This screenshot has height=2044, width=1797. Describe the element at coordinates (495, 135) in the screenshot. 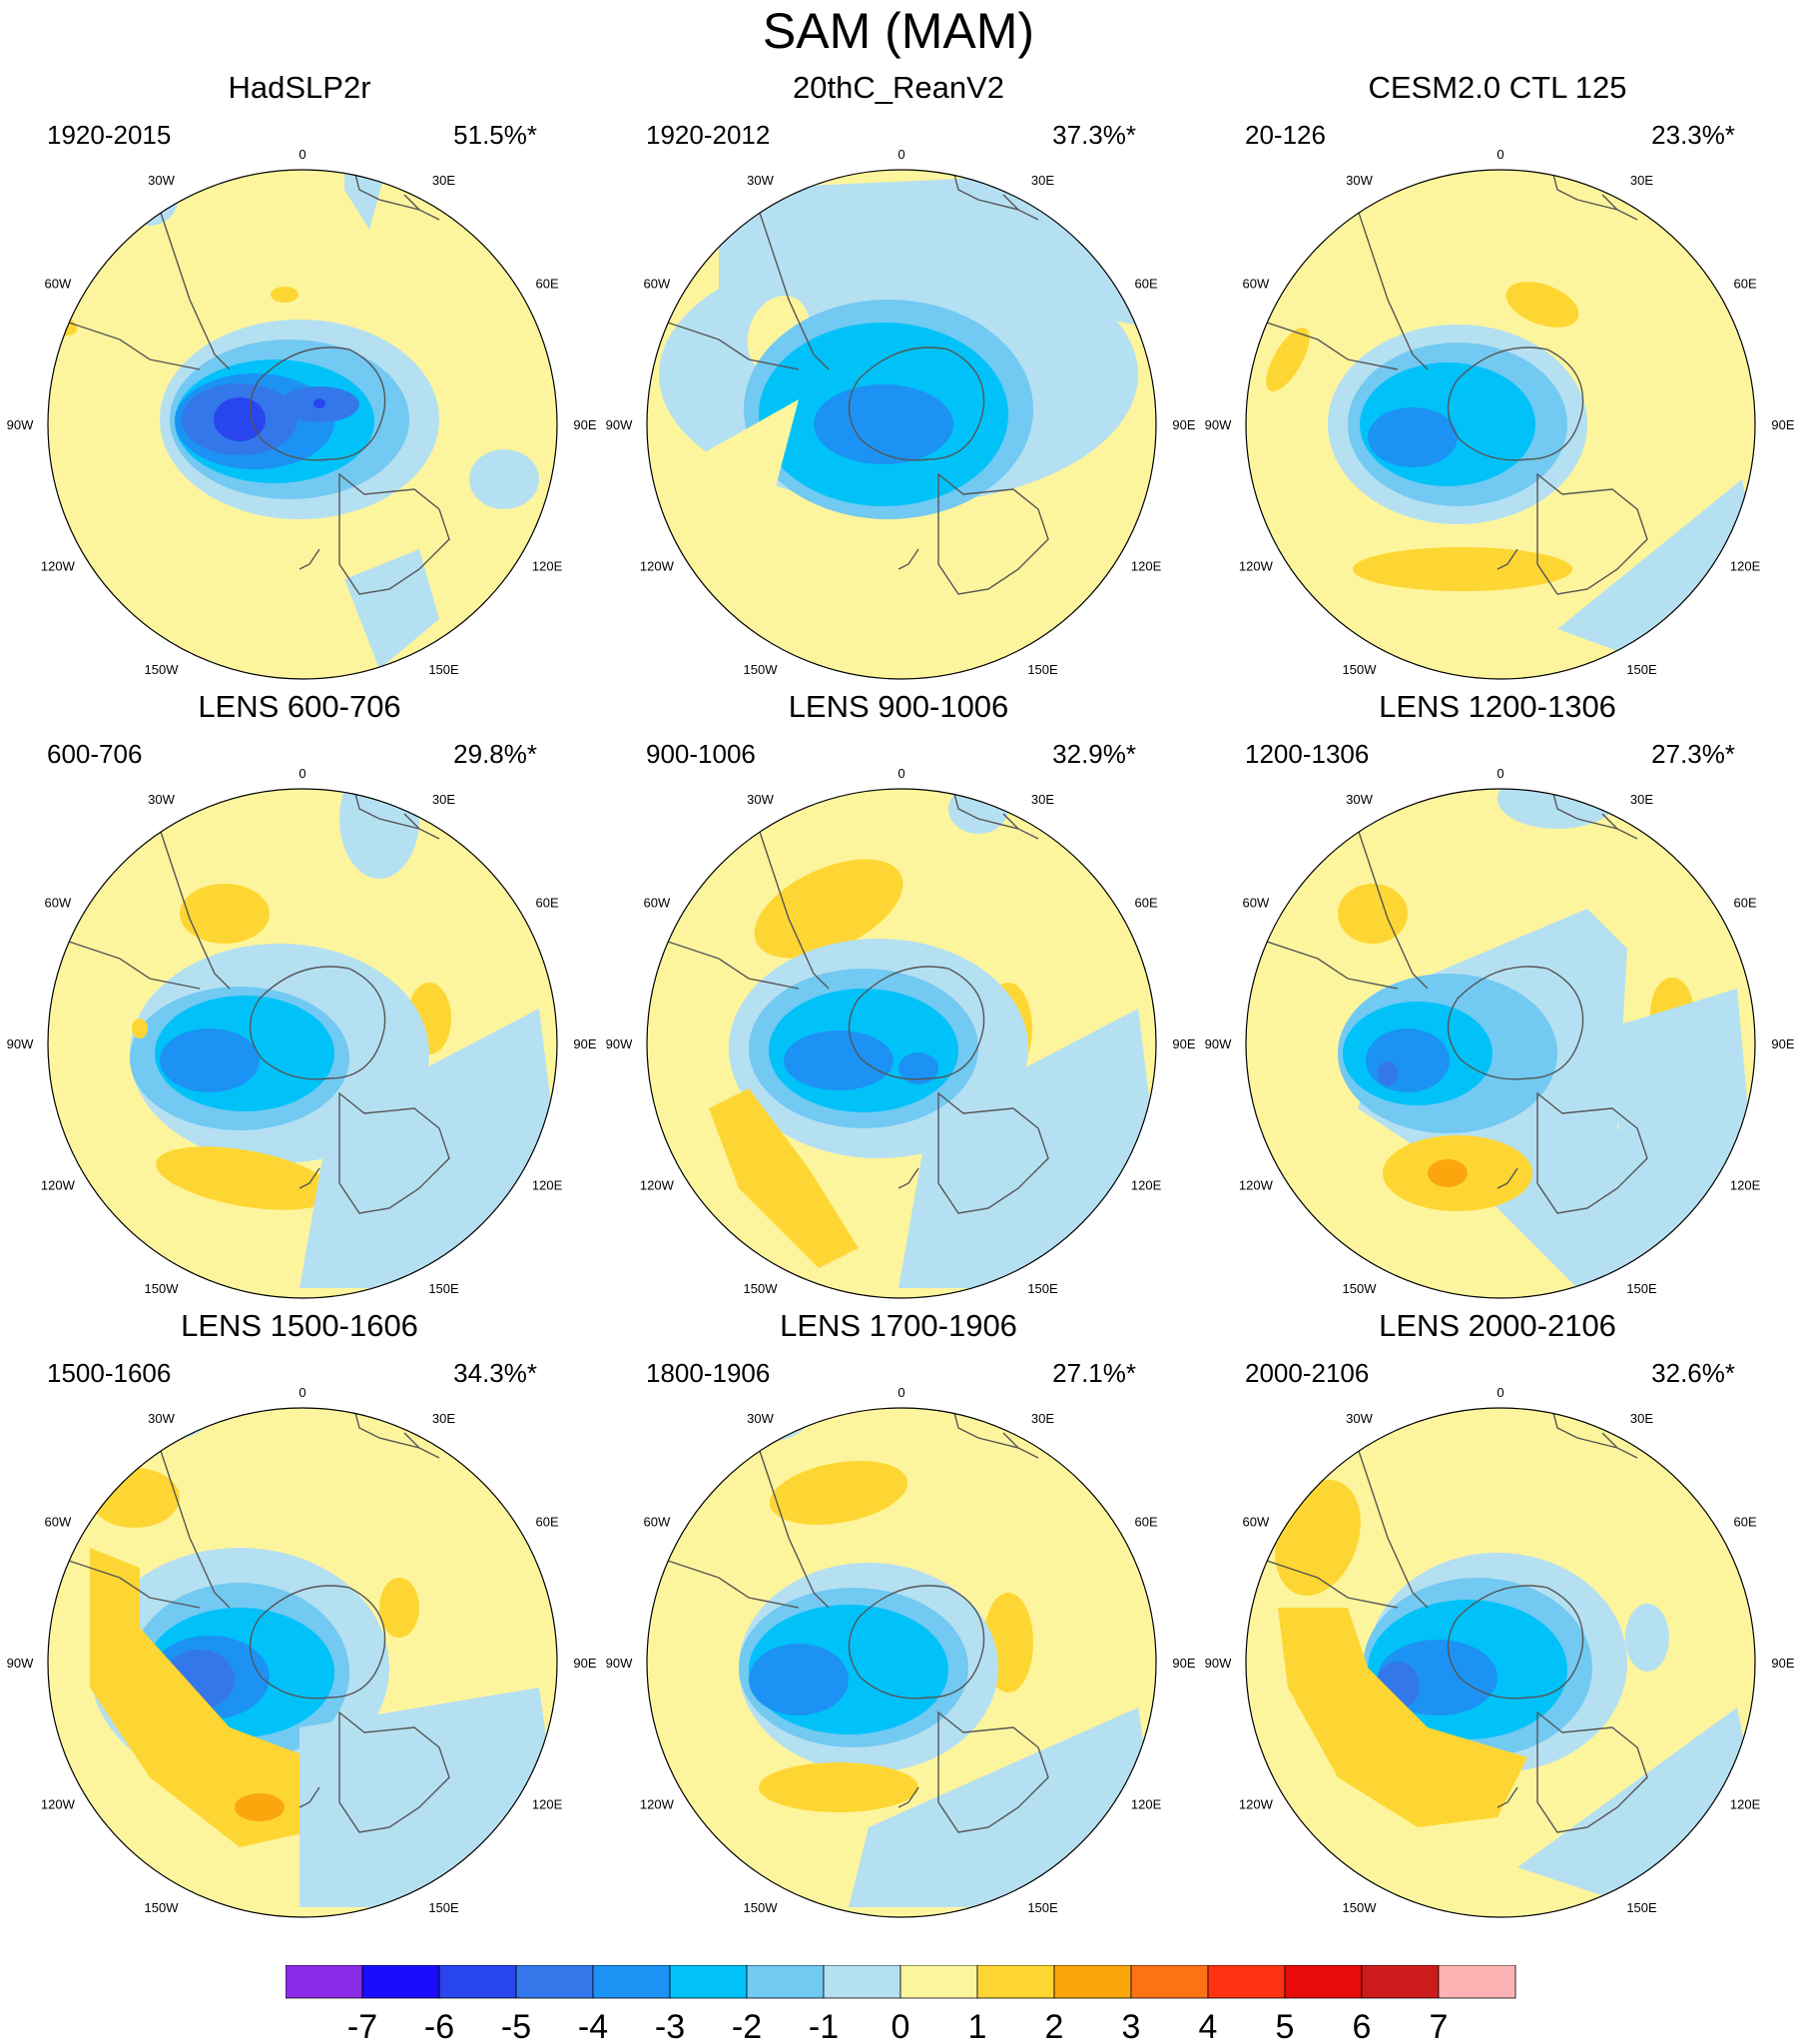

I see `variance-label: 51.5%*` at that location.